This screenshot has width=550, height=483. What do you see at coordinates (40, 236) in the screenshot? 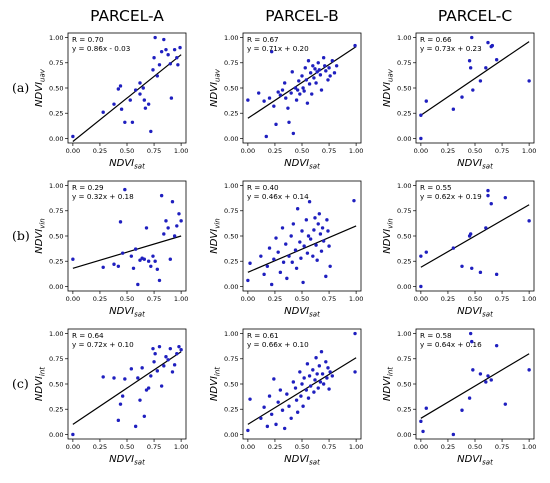
I see `y-axis-label: NDVIvin` at bounding box center [40, 236].